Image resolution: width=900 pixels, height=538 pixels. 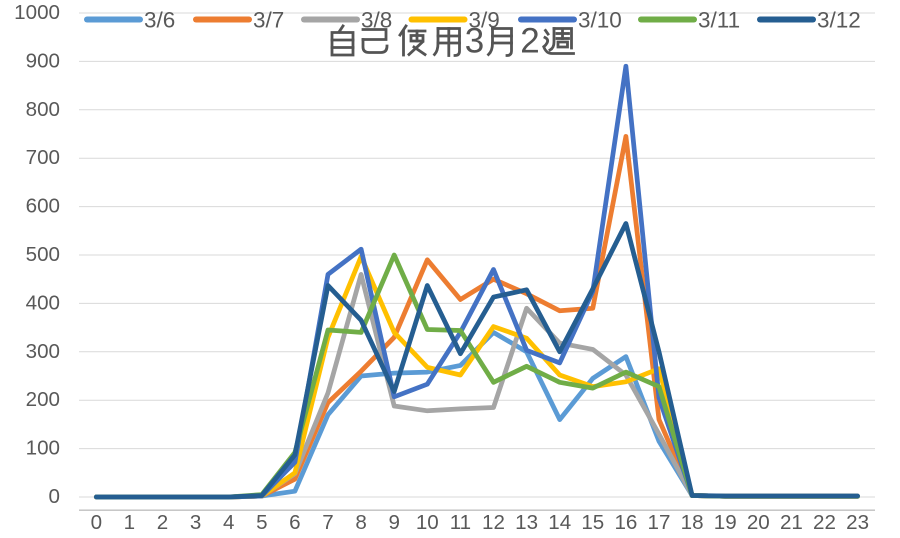 I want to click on svg-text: 15, so click(x=592, y=522).